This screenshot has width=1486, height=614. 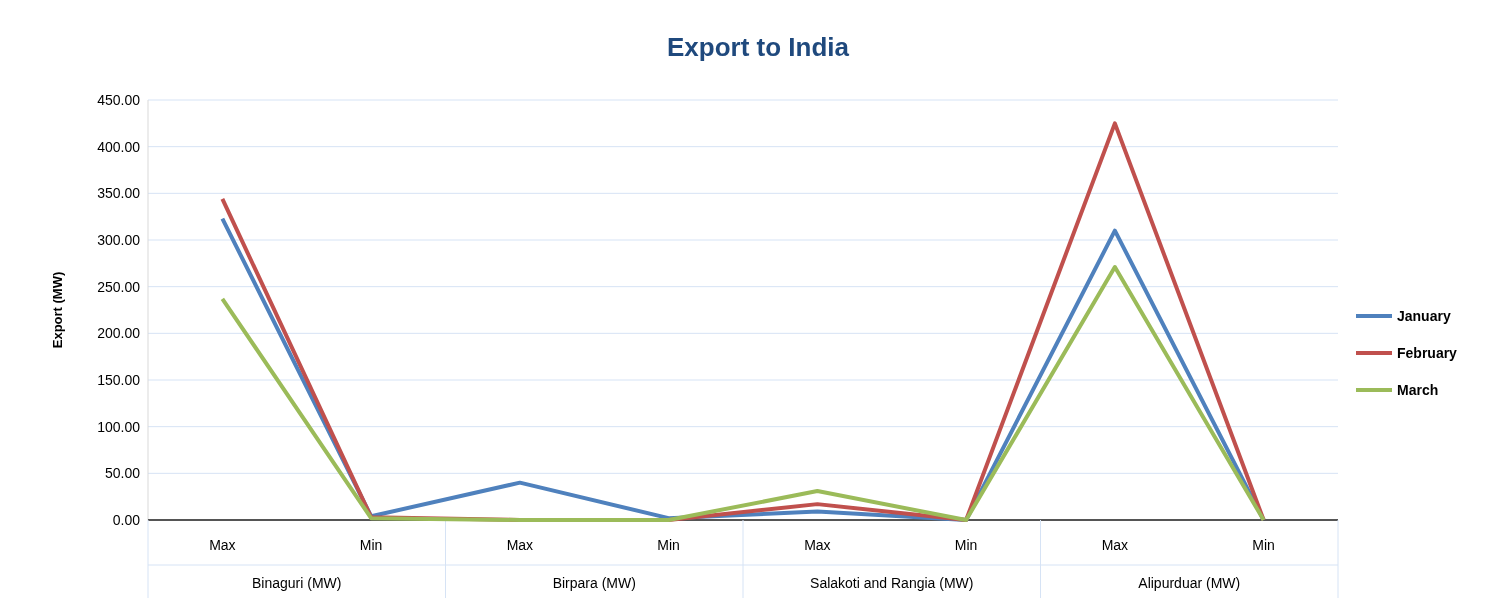 I want to click on y-tick-label: 50.00, so click(x=122, y=473).